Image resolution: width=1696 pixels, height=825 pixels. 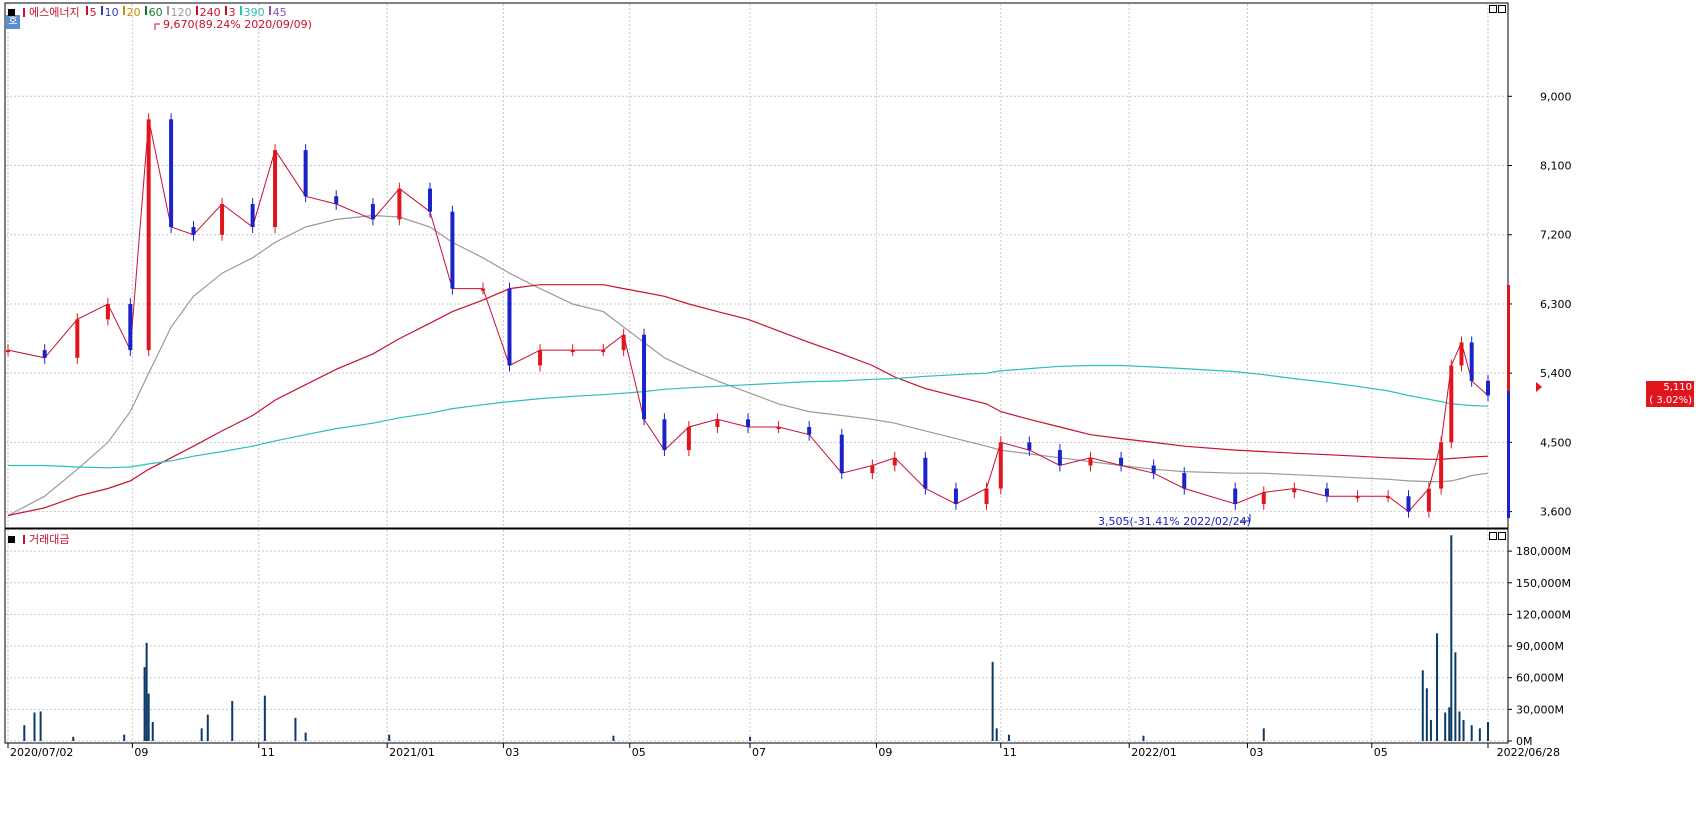 What do you see at coordinates (748, 416) in the screenshot?
I see `ma-390-line` at bounding box center [748, 416].